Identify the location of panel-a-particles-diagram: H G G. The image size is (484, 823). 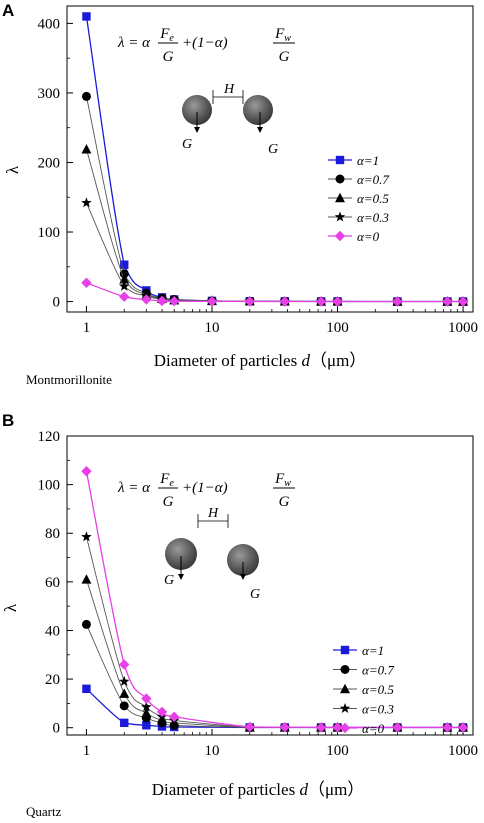
(230, 119).